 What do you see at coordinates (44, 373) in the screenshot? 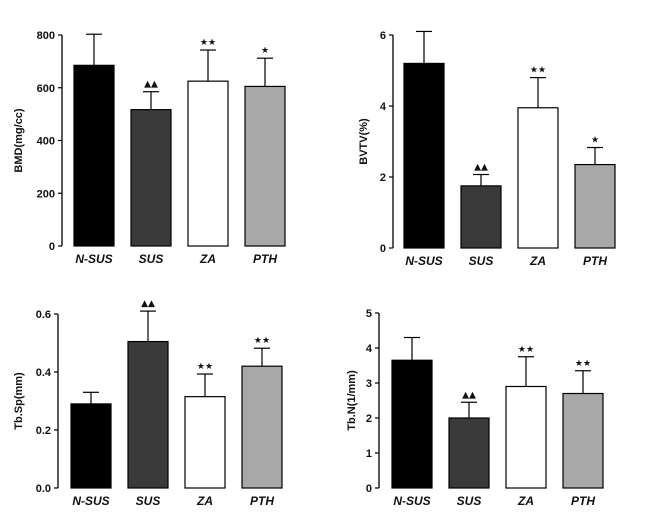
I see `y-tick-label: 0.4` at bounding box center [44, 373].